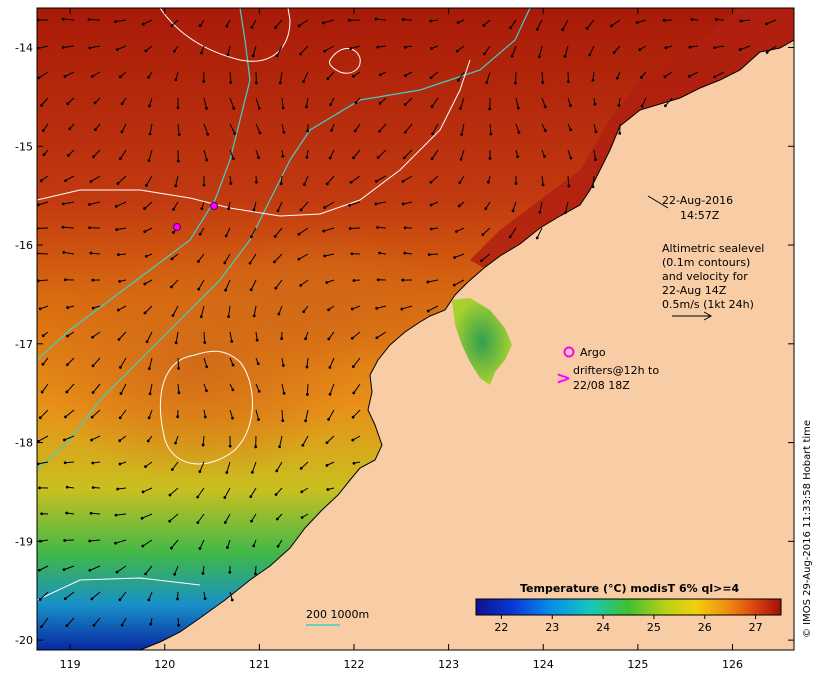 The image size is (820, 680). Describe the element at coordinates (353, 664) in the screenshot. I see `lon-tick-label: 122` at that location.